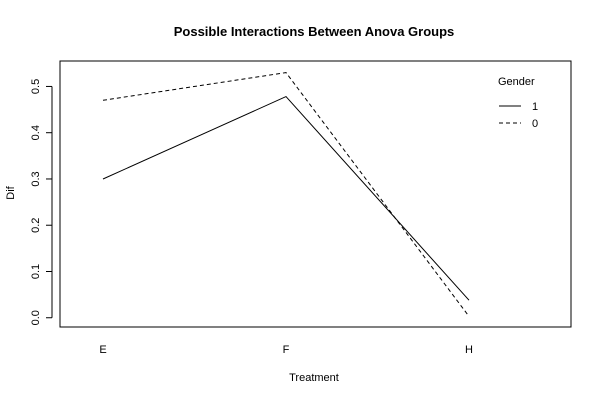 The width and height of the screenshot is (599, 400). What do you see at coordinates (36, 271) in the screenshot?
I see `y-tick-label: 0.1` at bounding box center [36, 271].